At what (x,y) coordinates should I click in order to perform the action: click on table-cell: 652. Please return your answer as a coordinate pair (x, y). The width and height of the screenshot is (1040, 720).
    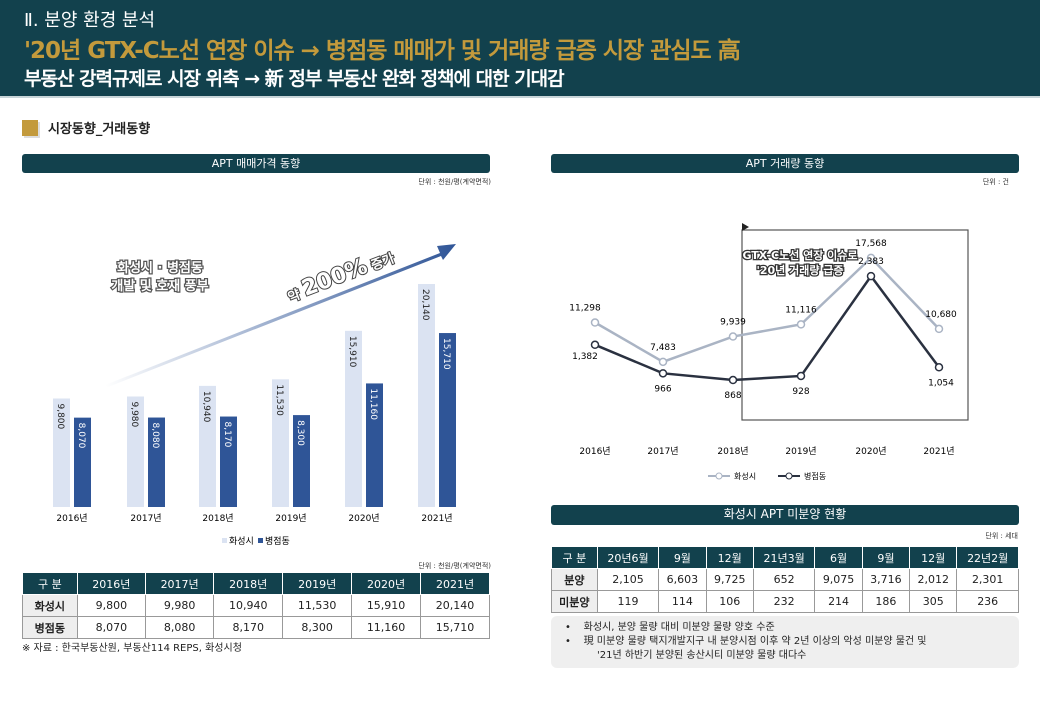
    Looking at the image, I should click on (784, 579).